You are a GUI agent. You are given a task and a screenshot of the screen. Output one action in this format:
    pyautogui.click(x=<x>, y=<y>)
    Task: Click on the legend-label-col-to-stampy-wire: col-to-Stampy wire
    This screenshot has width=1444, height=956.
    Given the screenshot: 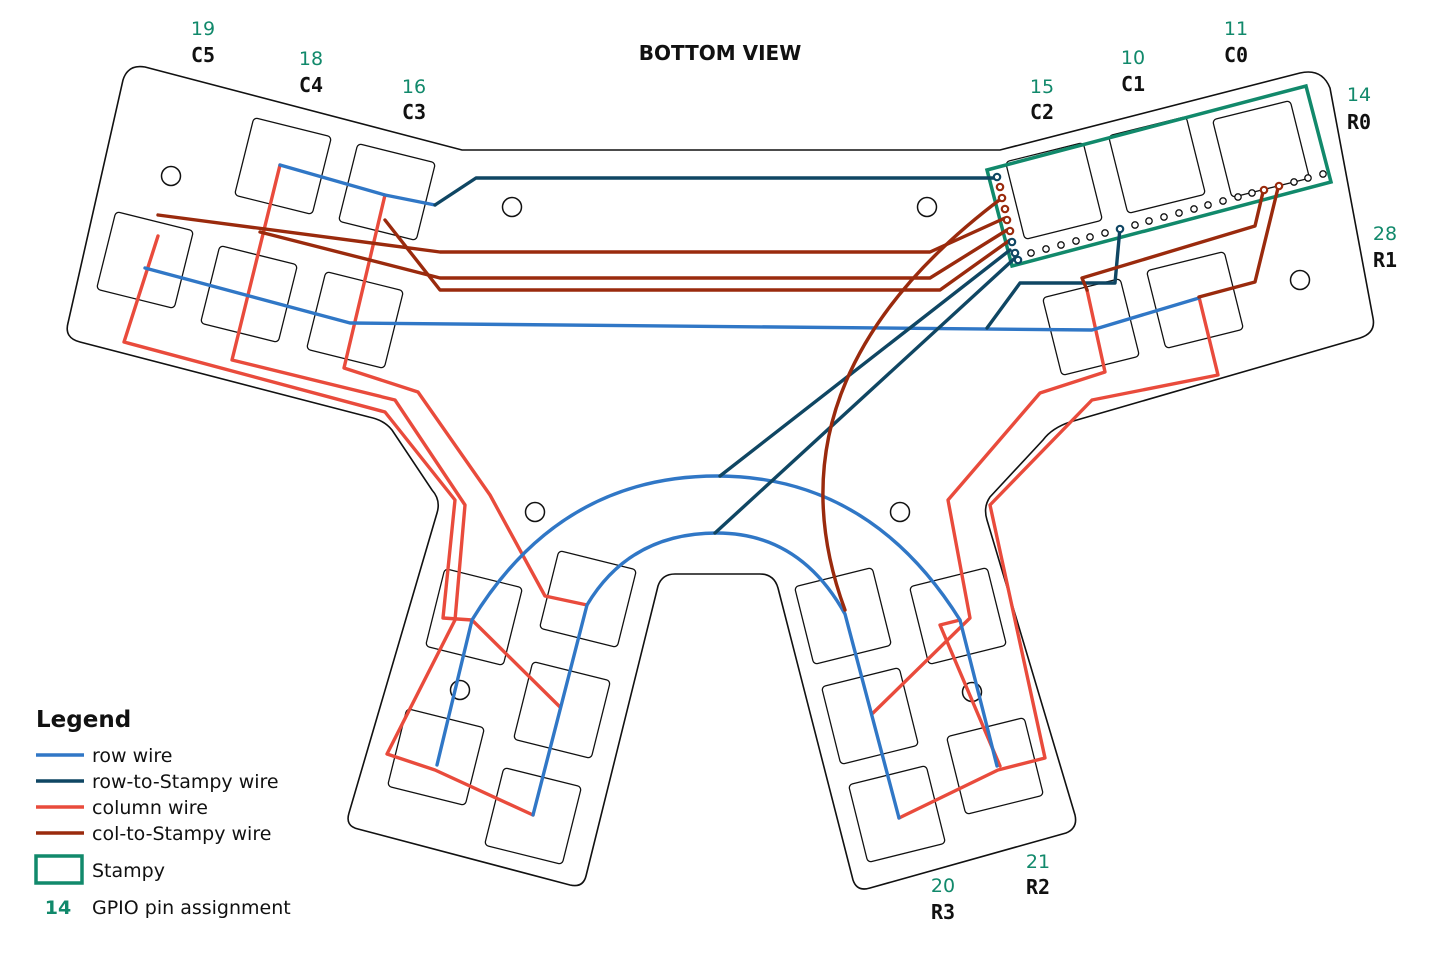 What is the action you would take?
    pyautogui.click(x=181, y=834)
    